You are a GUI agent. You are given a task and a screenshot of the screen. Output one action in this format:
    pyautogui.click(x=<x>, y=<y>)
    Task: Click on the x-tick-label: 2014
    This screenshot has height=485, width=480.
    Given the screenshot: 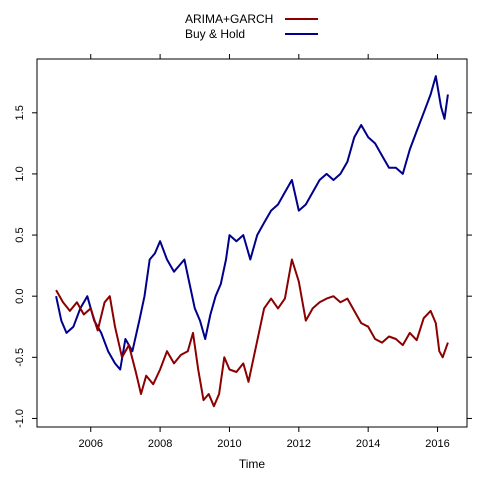 What is the action you would take?
    pyautogui.click(x=368, y=444)
    